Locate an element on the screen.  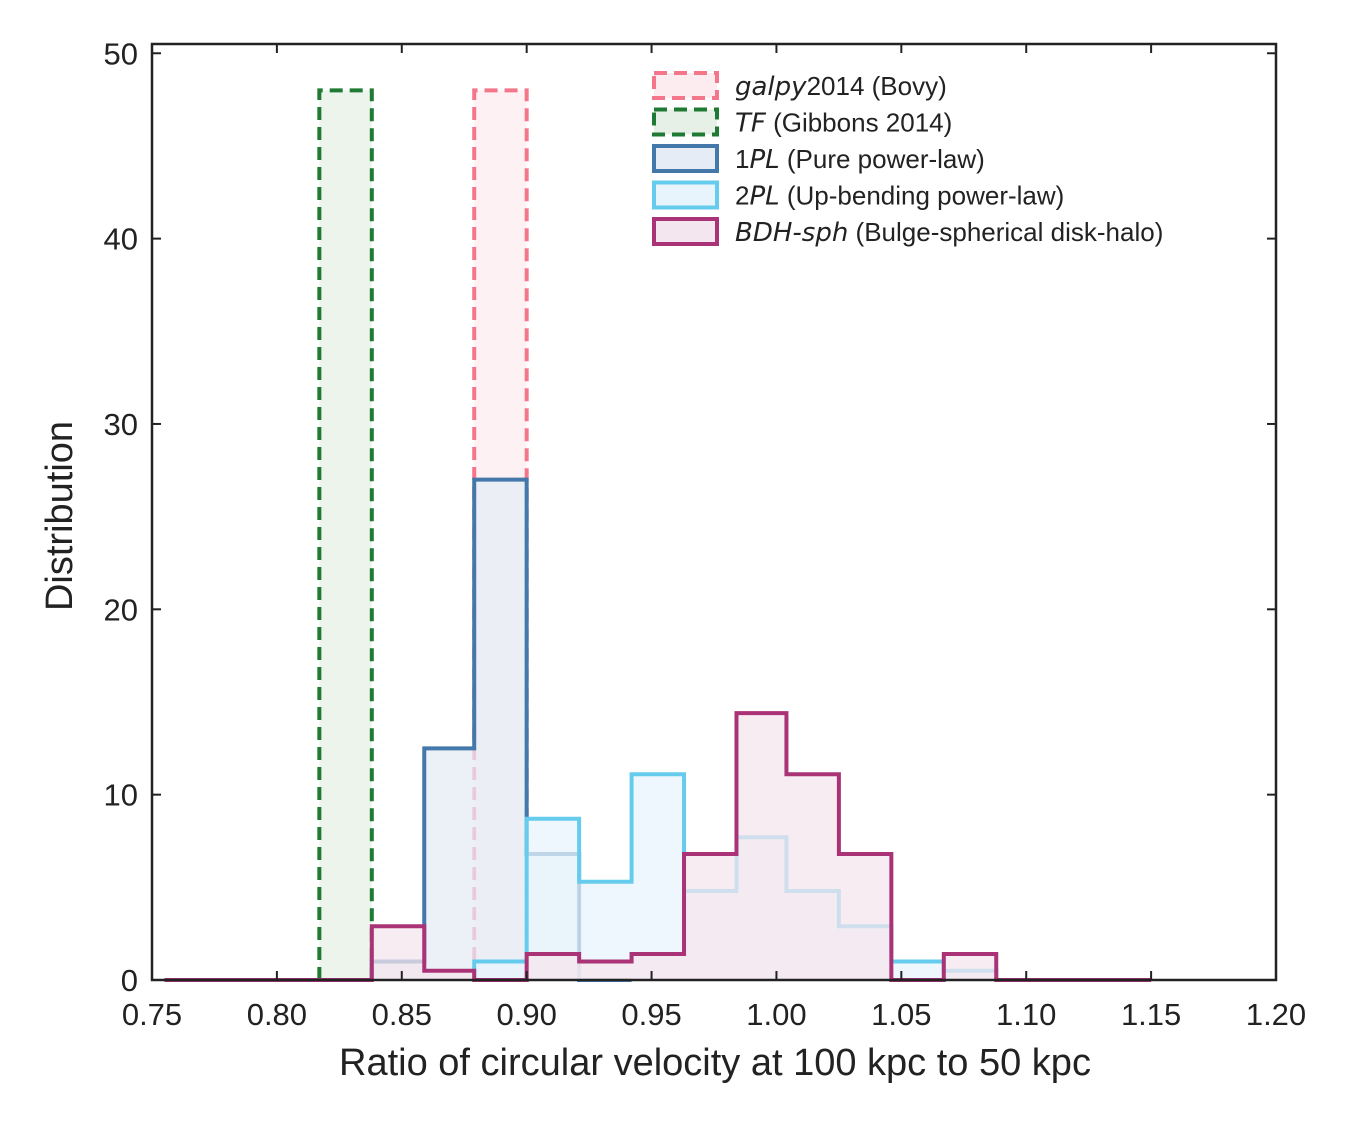
y-axis-label: Distribution is located at coordinates (60, 516).